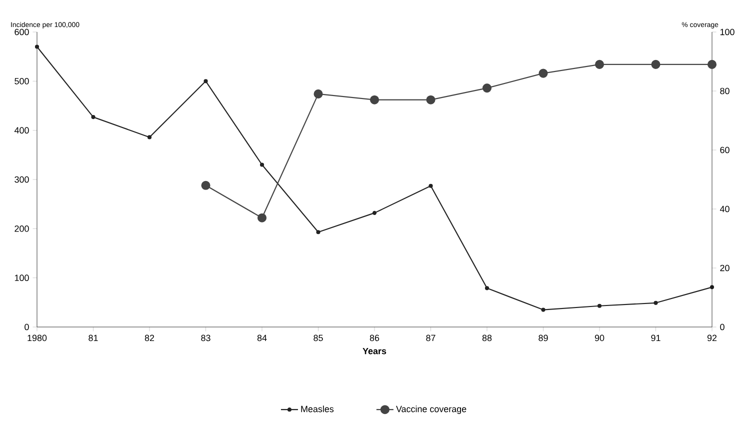 The height and width of the screenshot is (423, 745). Describe the element at coordinates (318, 338) in the screenshot. I see `x-tick-label: 85` at that location.